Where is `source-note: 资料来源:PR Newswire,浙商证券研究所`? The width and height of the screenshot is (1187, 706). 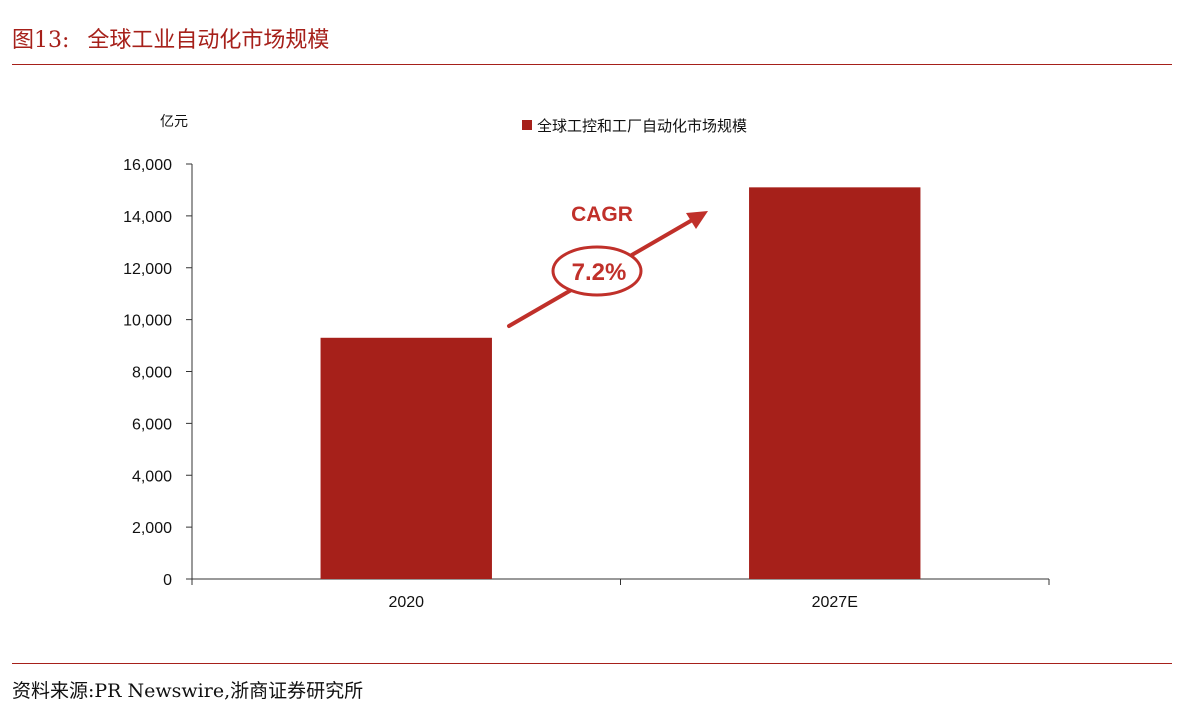
source-note: 资料来源:PR Newswire,浙商证券研究所 is located at coordinates (188, 691).